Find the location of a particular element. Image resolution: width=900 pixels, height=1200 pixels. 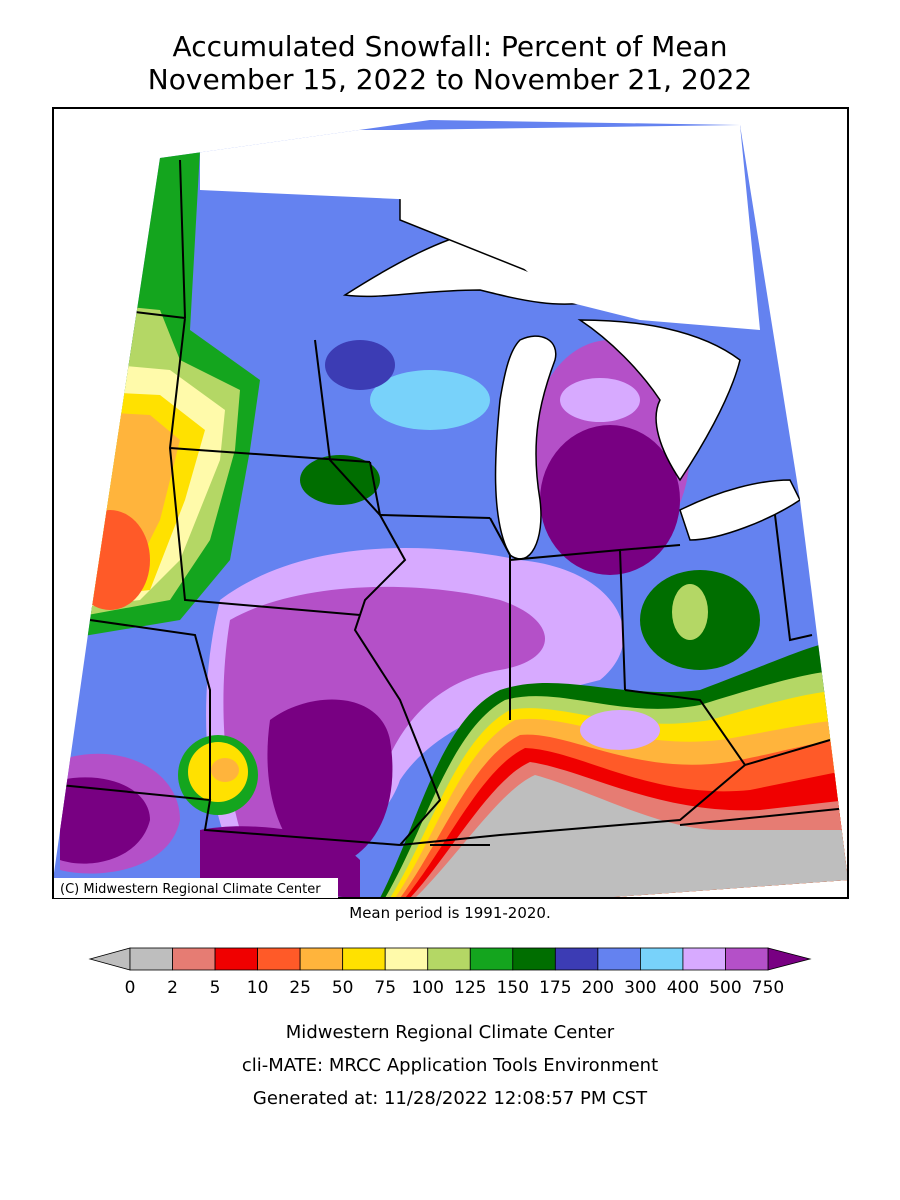

legend-tick-label: 50 is located at coordinates (343, 988).